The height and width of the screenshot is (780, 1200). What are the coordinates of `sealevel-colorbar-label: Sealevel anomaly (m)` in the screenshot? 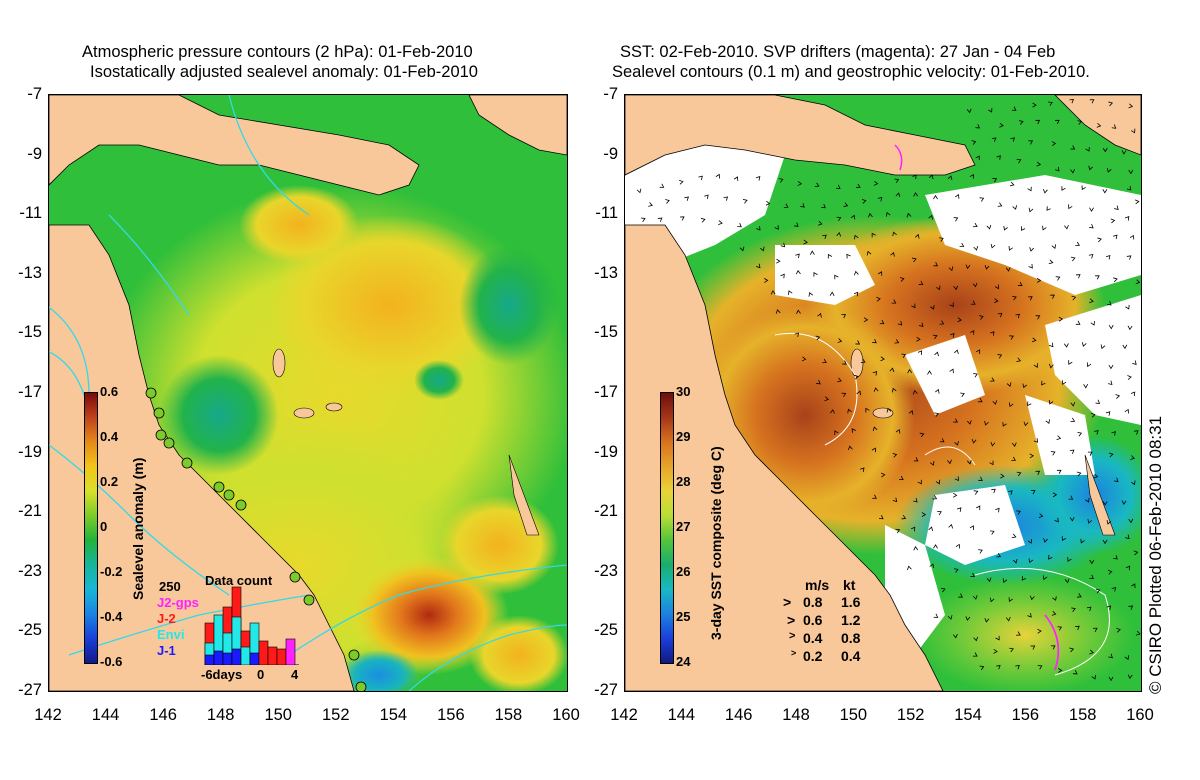 It's located at (138, 528).